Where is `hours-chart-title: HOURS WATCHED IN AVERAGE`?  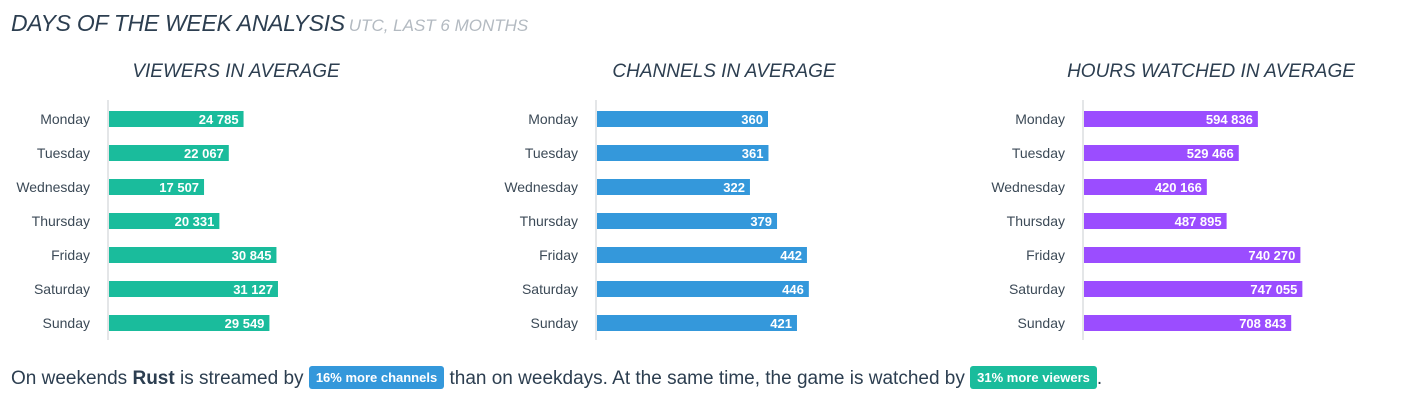 hours-chart-title: HOURS WATCHED IN AVERAGE is located at coordinates (1211, 71).